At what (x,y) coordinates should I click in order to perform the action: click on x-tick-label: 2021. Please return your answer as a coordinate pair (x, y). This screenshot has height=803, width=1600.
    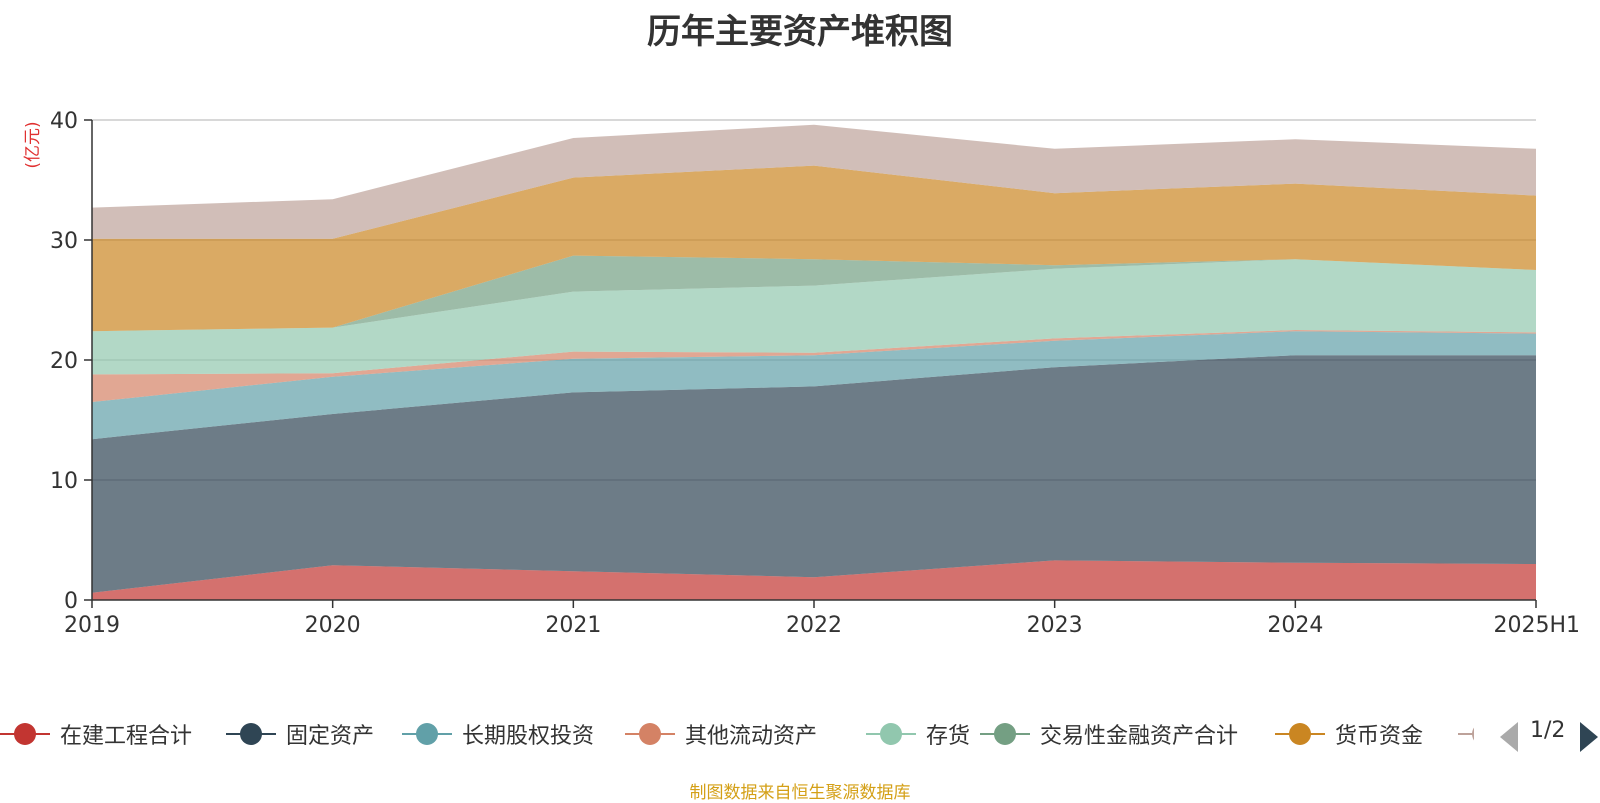
    Looking at the image, I should click on (573, 625).